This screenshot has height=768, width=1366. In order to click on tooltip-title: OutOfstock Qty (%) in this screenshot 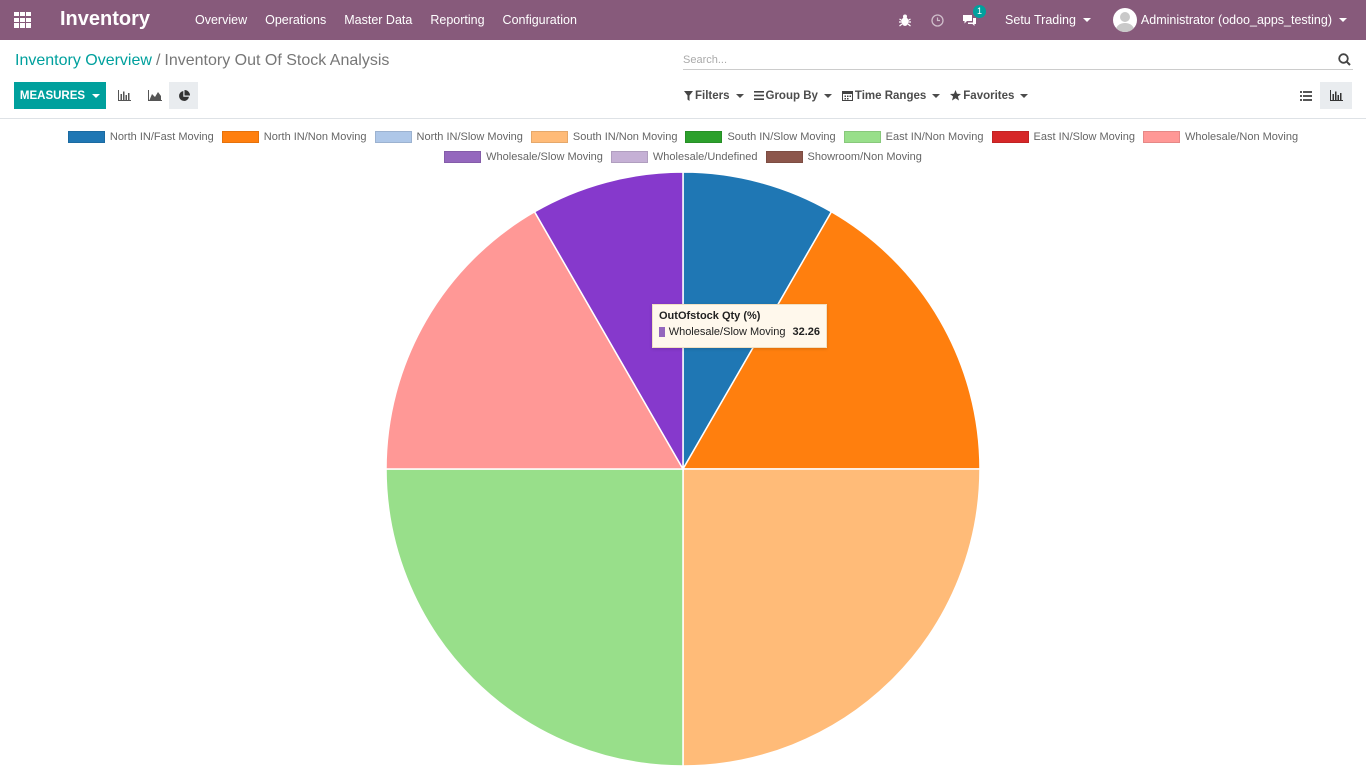, I will do `click(710, 316)`.